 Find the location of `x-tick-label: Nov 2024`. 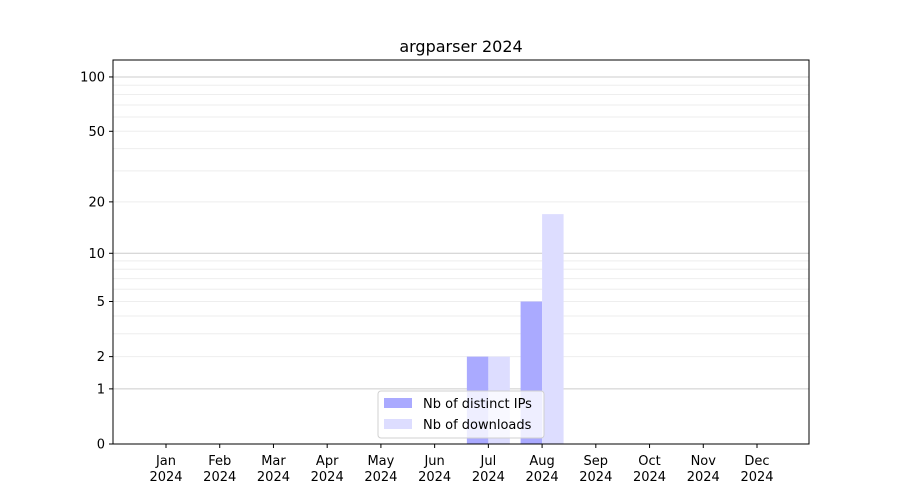

x-tick-label: Nov 2024 is located at coordinates (703, 469).